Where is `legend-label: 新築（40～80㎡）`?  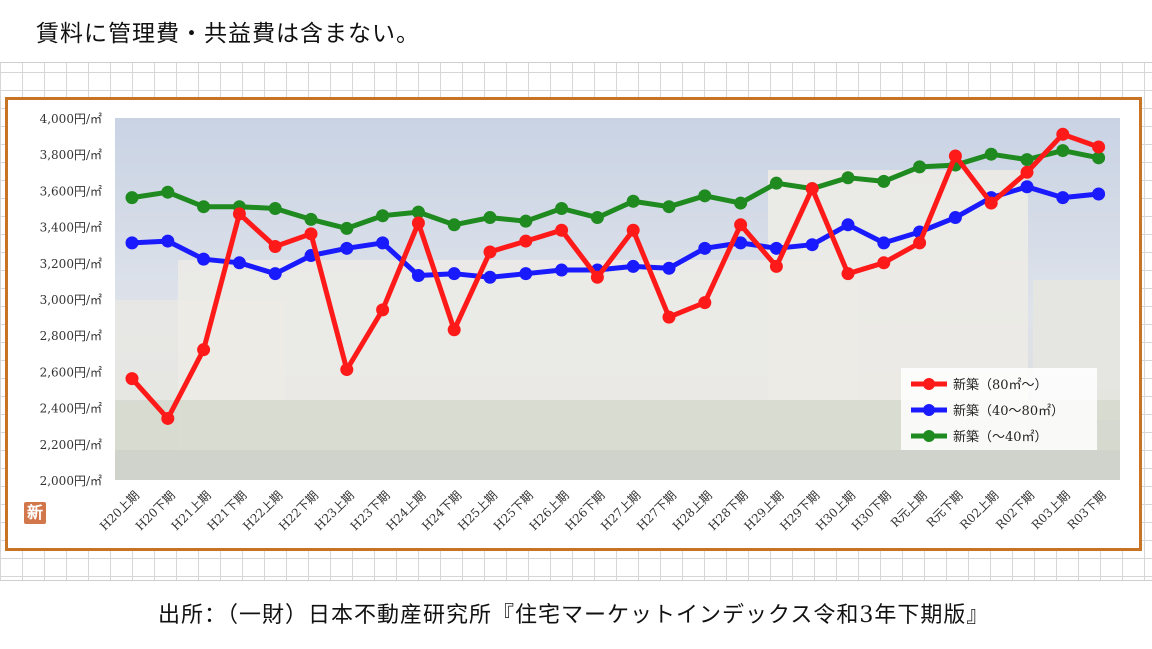
legend-label: 新築（40～80㎡） is located at coordinates (1008, 411).